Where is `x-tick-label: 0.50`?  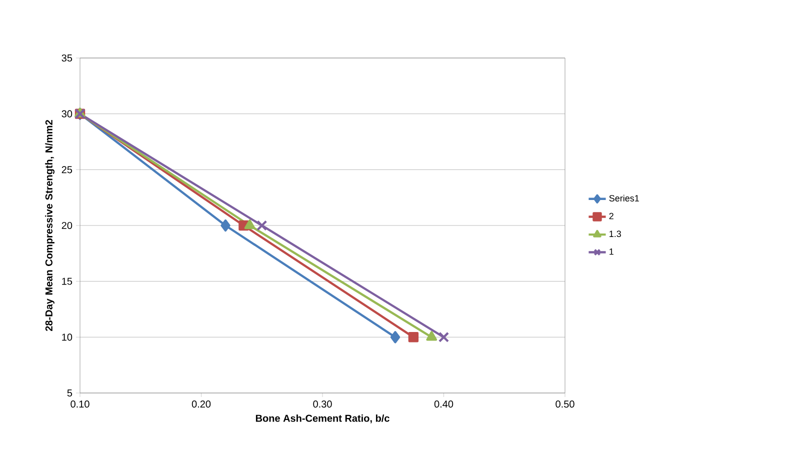 x-tick-label: 0.50 is located at coordinates (565, 404).